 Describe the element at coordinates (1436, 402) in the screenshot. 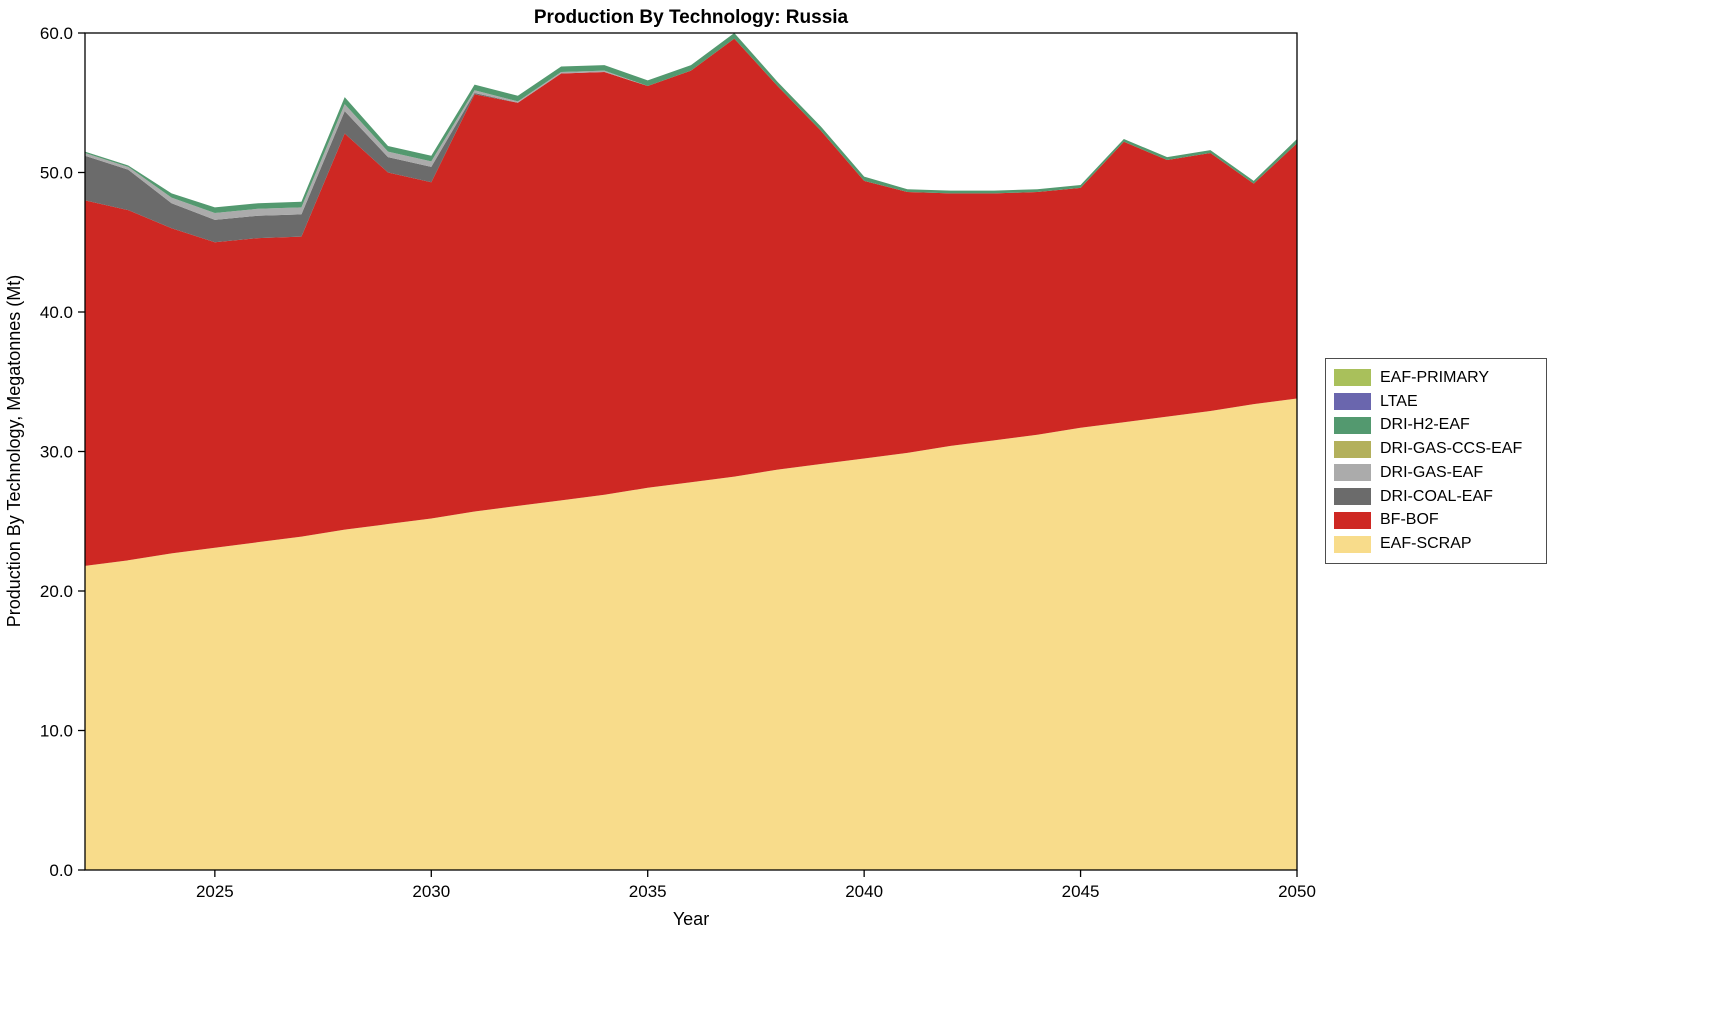

I see `legend-item-ltae: LTAE` at that location.